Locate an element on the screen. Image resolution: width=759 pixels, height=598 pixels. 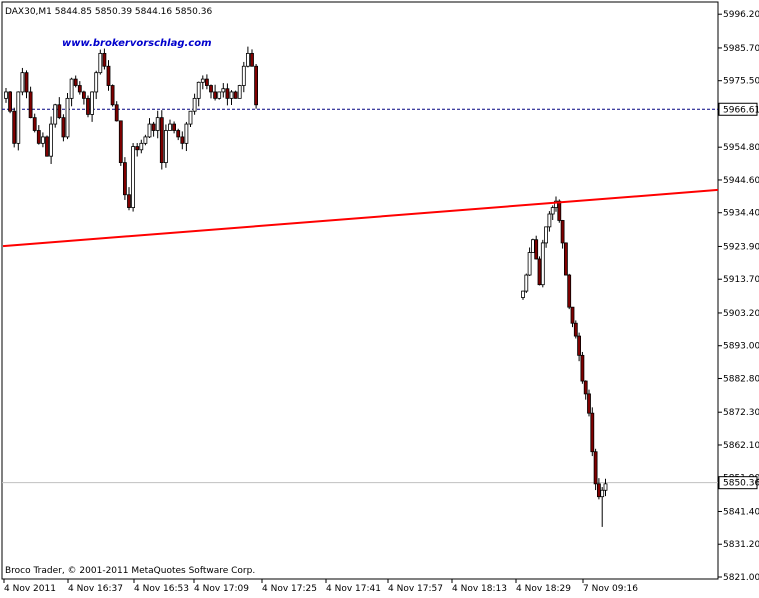
trendline-group is located at coordinates (360, 218).